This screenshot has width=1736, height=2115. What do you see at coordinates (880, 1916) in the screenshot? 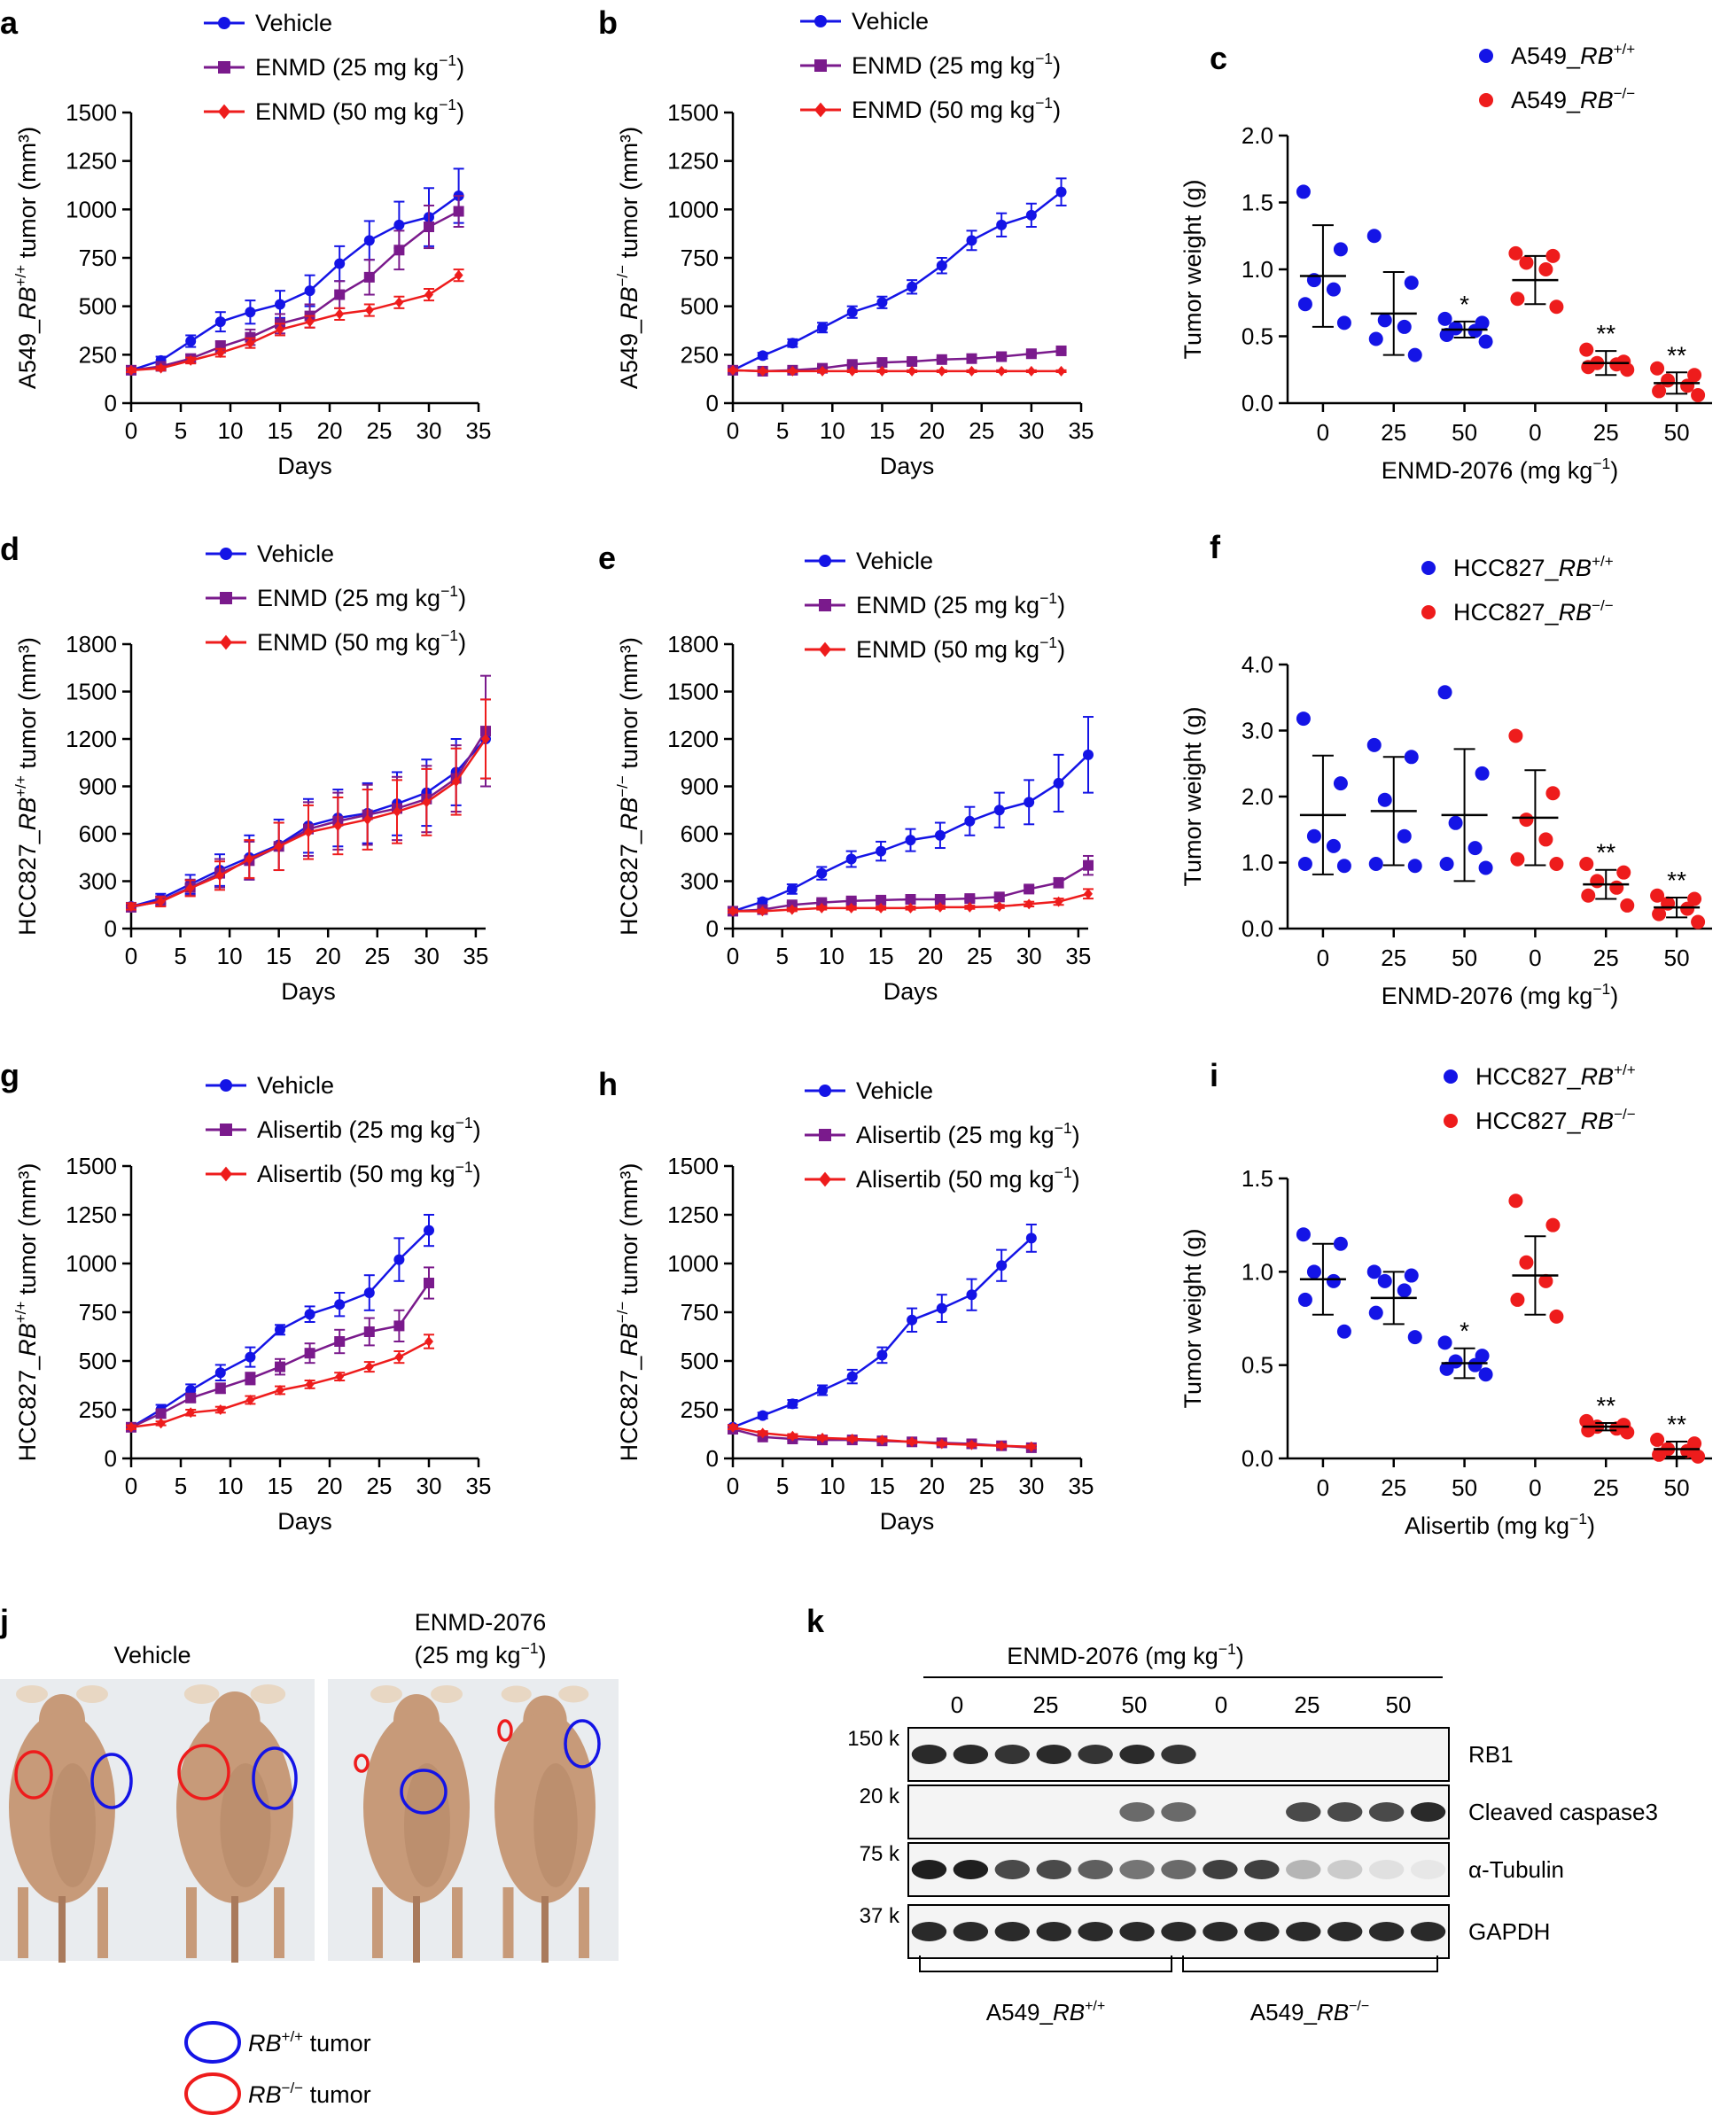
I see `mw-marker: 37 k` at bounding box center [880, 1916].